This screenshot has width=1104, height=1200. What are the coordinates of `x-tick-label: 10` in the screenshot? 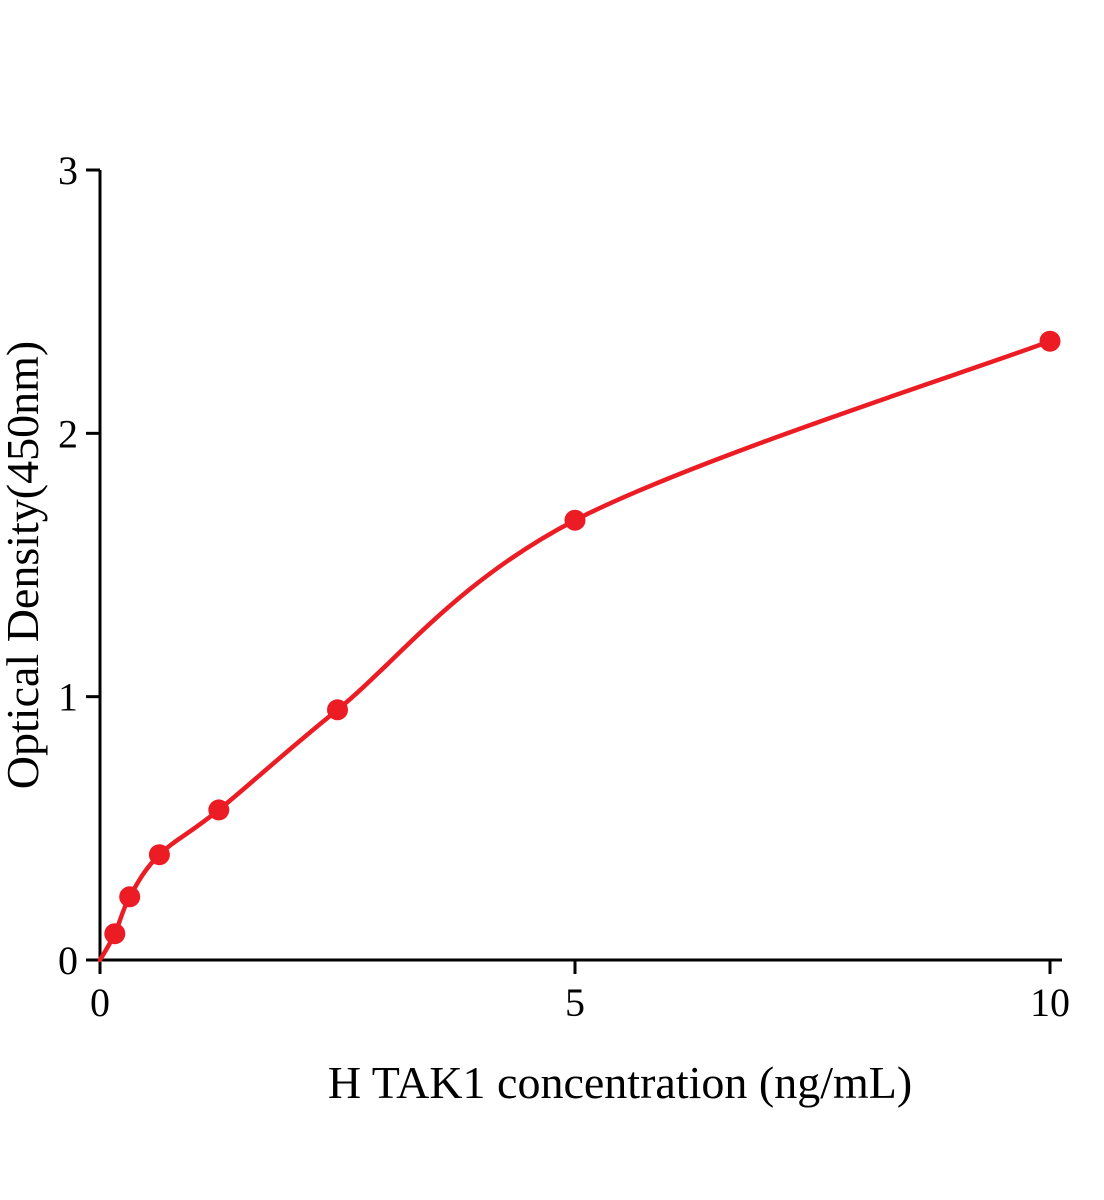 It's located at (1050, 1002).